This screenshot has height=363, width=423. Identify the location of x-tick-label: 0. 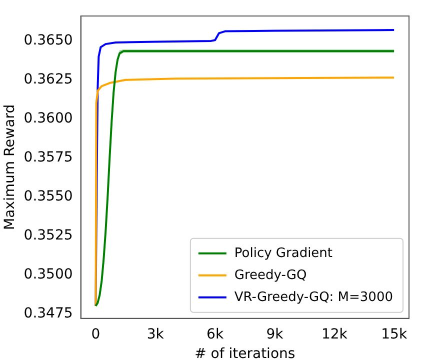
(95, 334).